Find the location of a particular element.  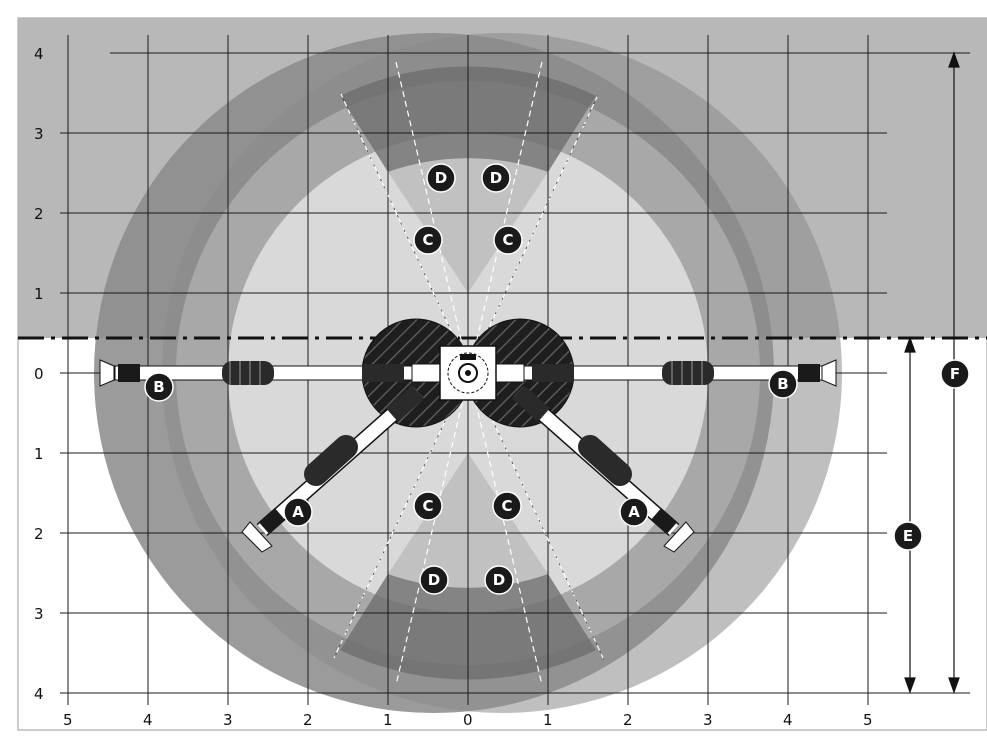

x-label-left-3: 3 is located at coordinates (228, 720).